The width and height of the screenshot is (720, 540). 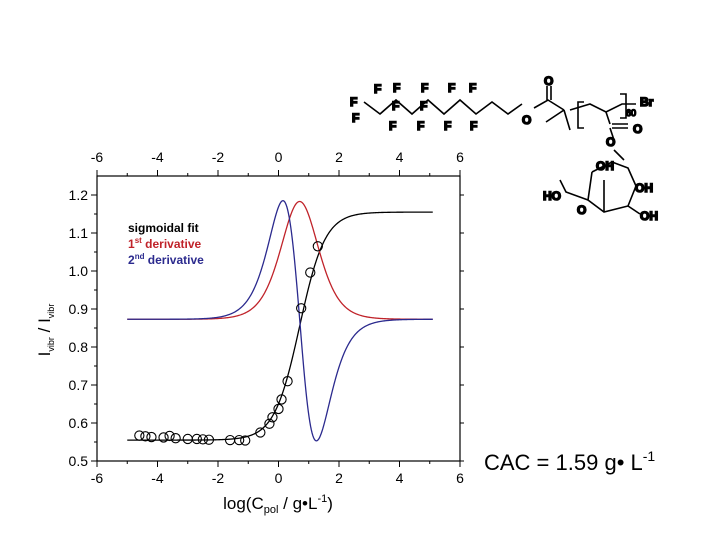 I want to click on y-tick-label: 0.8, so click(x=79, y=347).